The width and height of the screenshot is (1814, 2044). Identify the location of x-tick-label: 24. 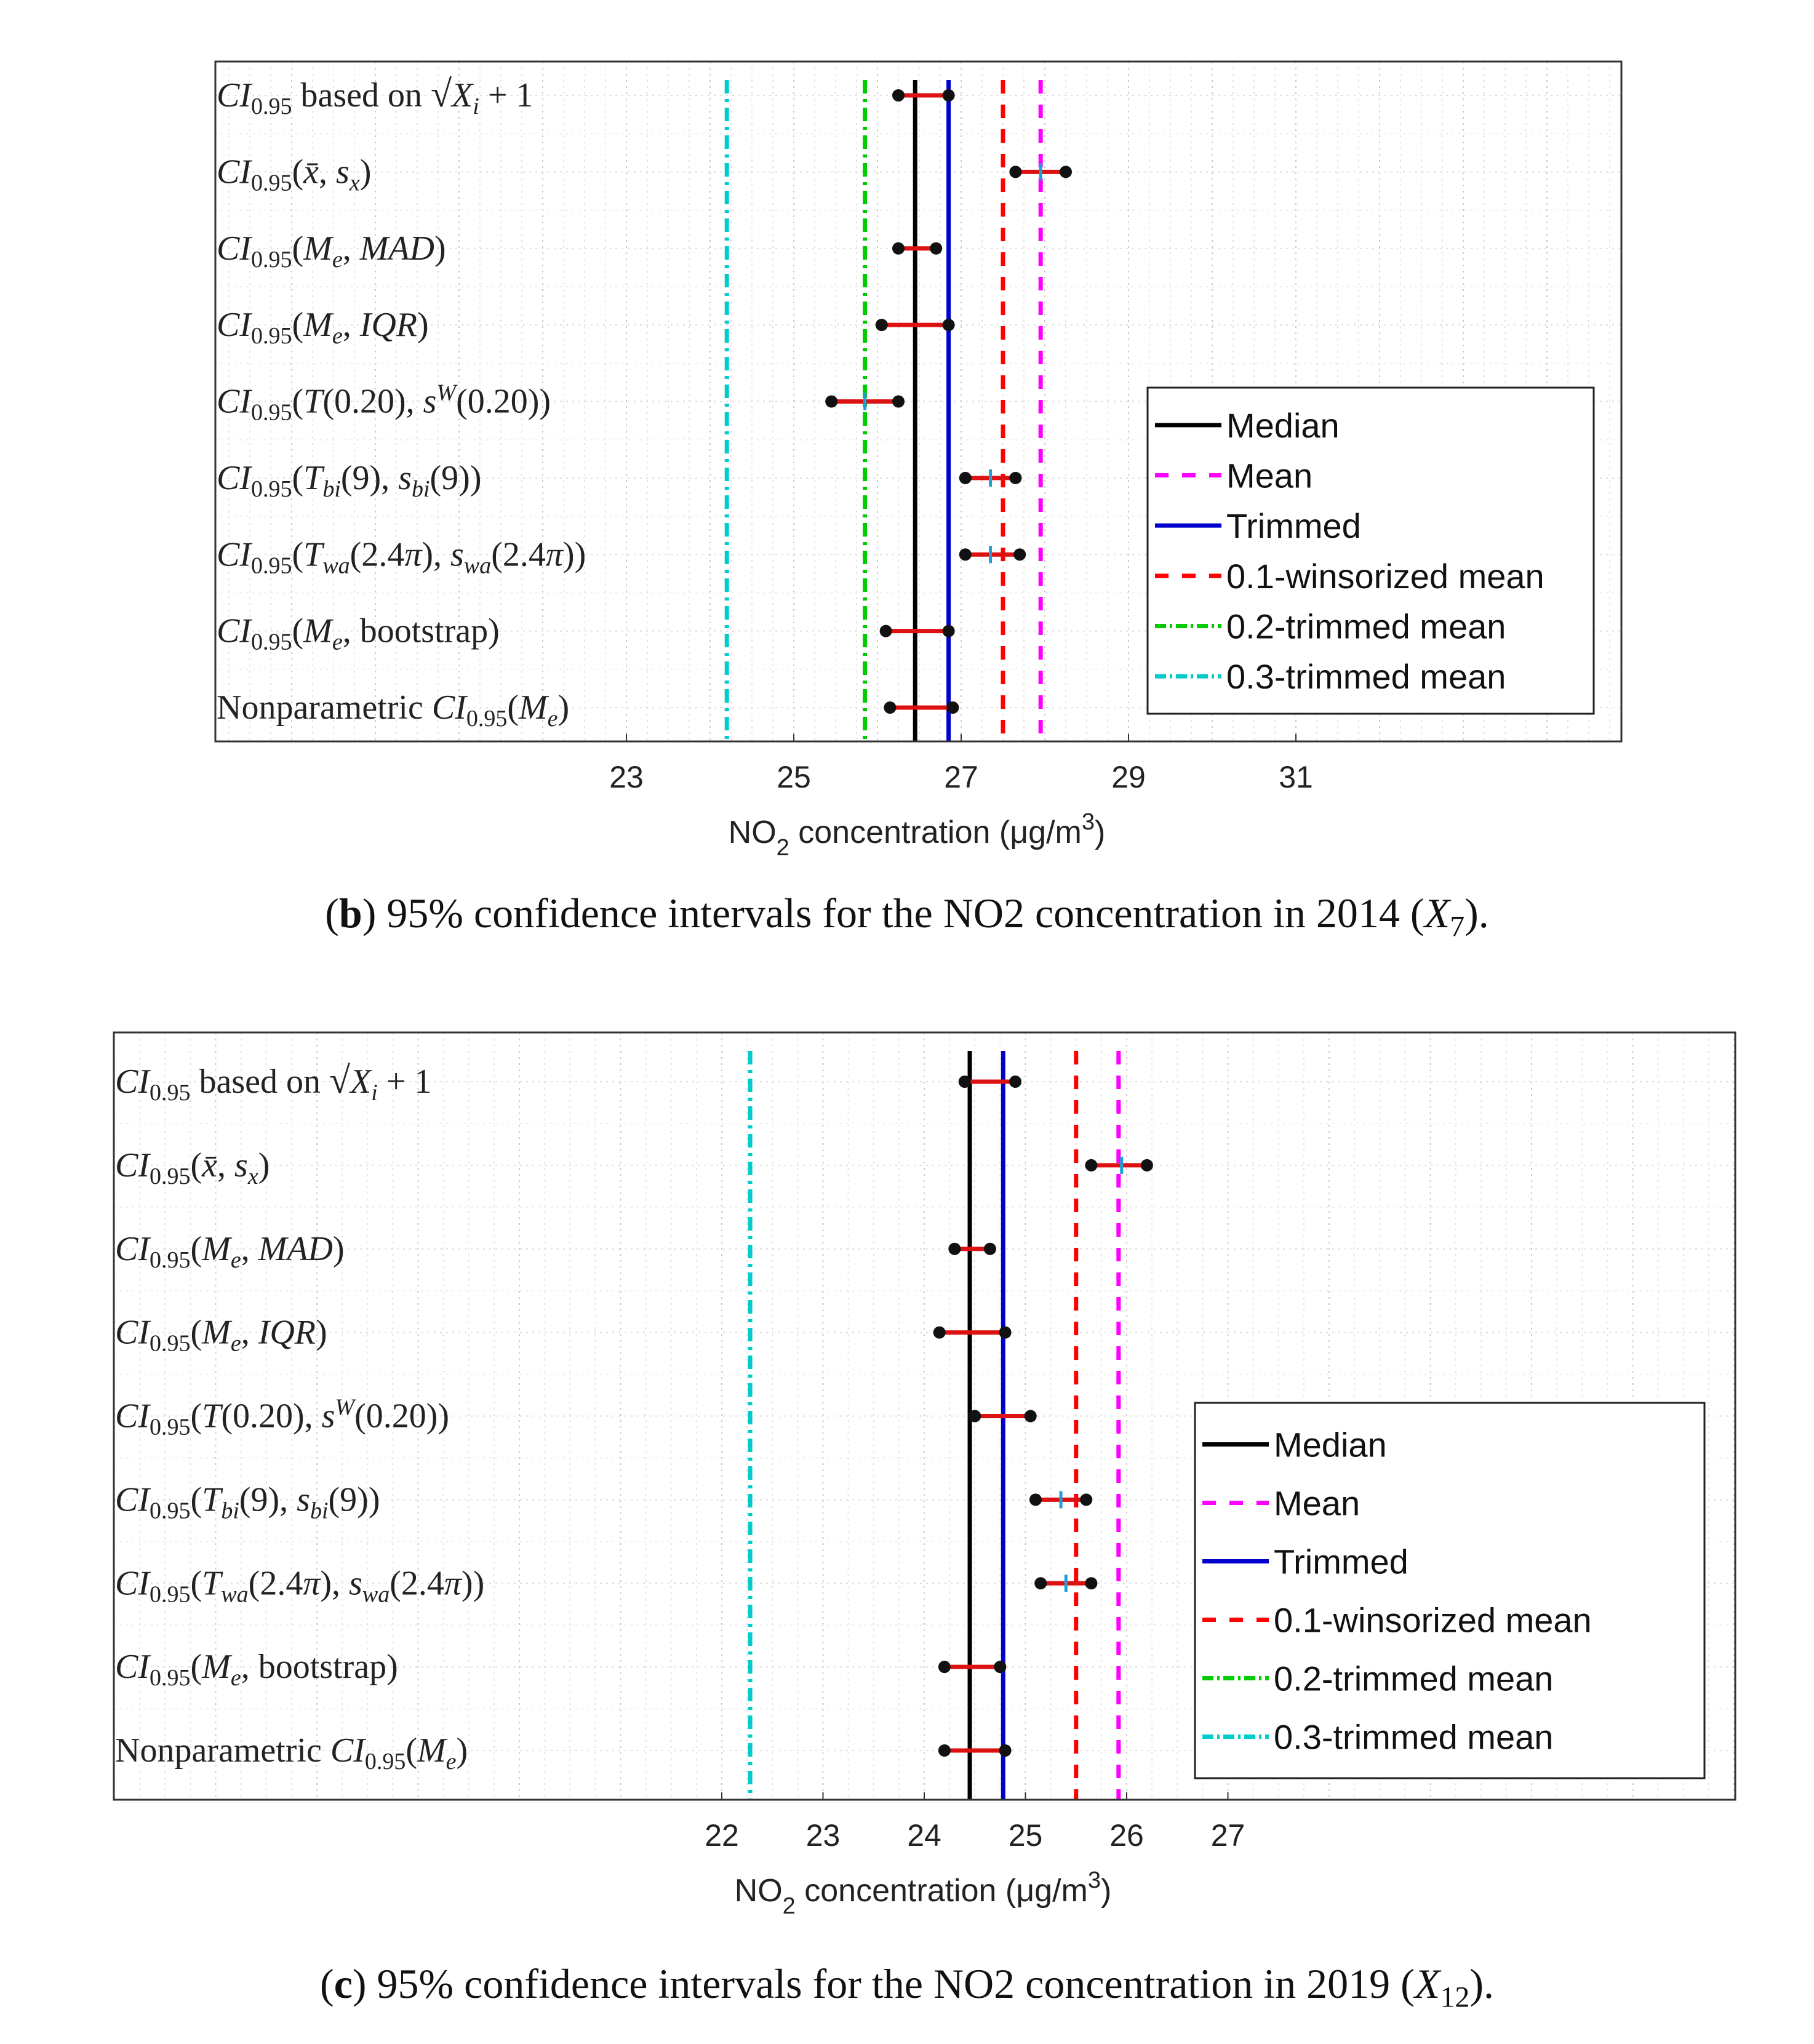
(924, 1835).